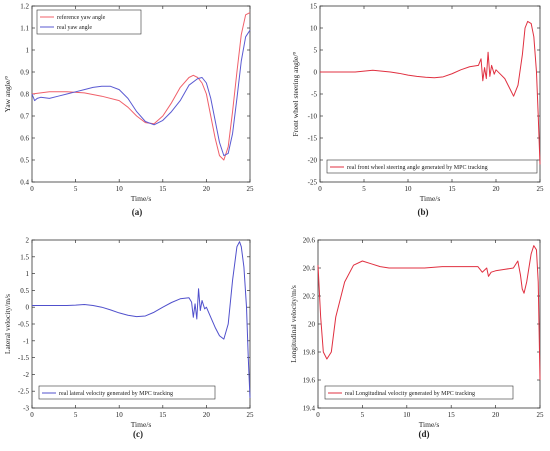 This screenshot has width=550, height=451. Describe the element at coordinates (137, 212) in the screenshot. I see `panel-label: (a)` at that location.